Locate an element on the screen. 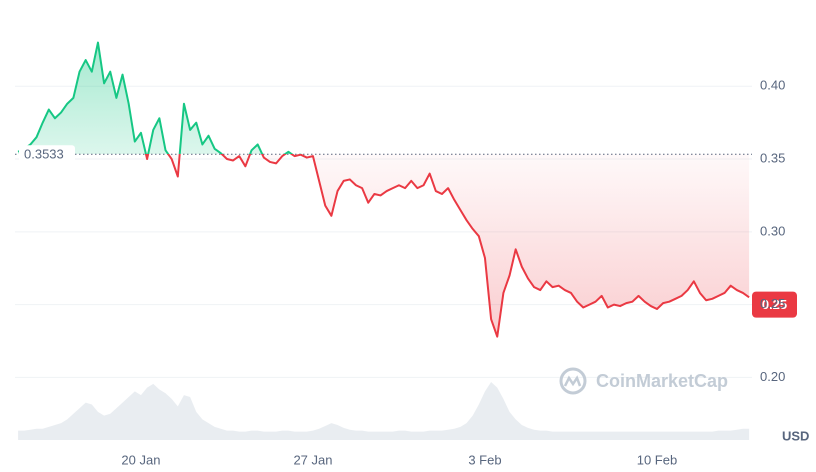 The image size is (816, 472). current-price-label: 0.25 is located at coordinates (774, 304).